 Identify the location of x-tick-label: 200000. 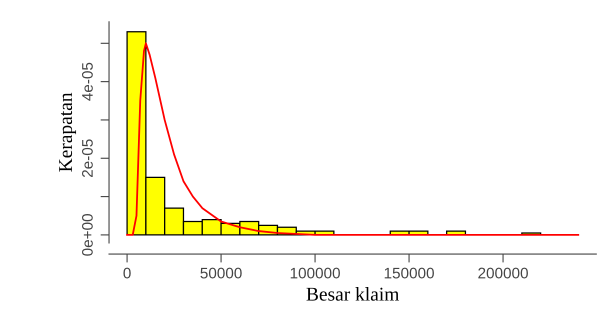
(503, 273).